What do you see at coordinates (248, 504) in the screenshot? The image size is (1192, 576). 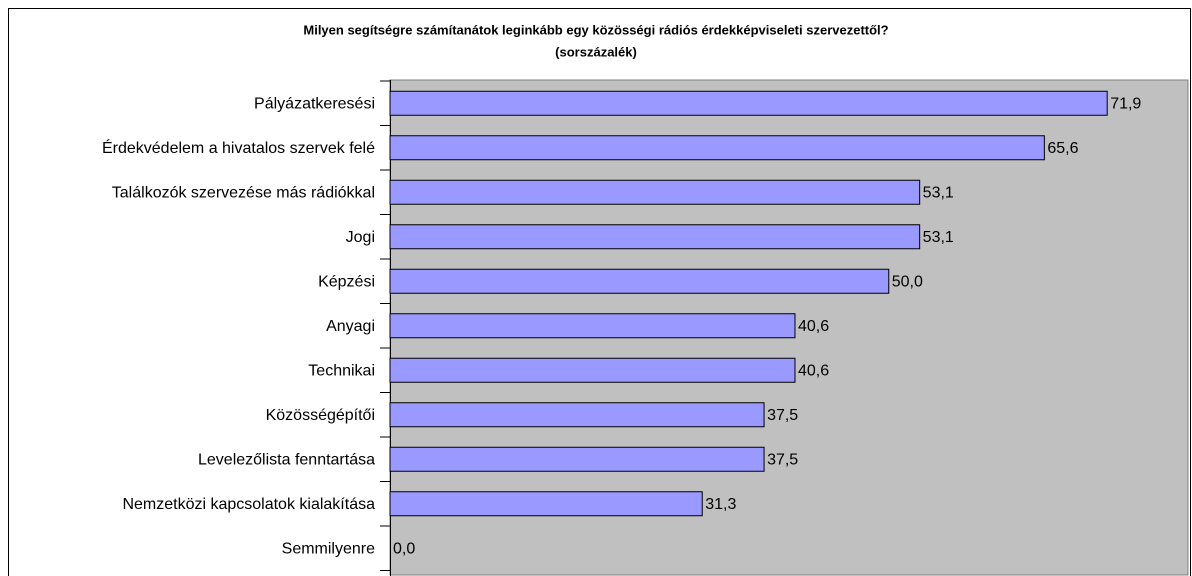 I see `y-tick-label: Nemzetközi kapcsolatok kialakítása` at bounding box center [248, 504].